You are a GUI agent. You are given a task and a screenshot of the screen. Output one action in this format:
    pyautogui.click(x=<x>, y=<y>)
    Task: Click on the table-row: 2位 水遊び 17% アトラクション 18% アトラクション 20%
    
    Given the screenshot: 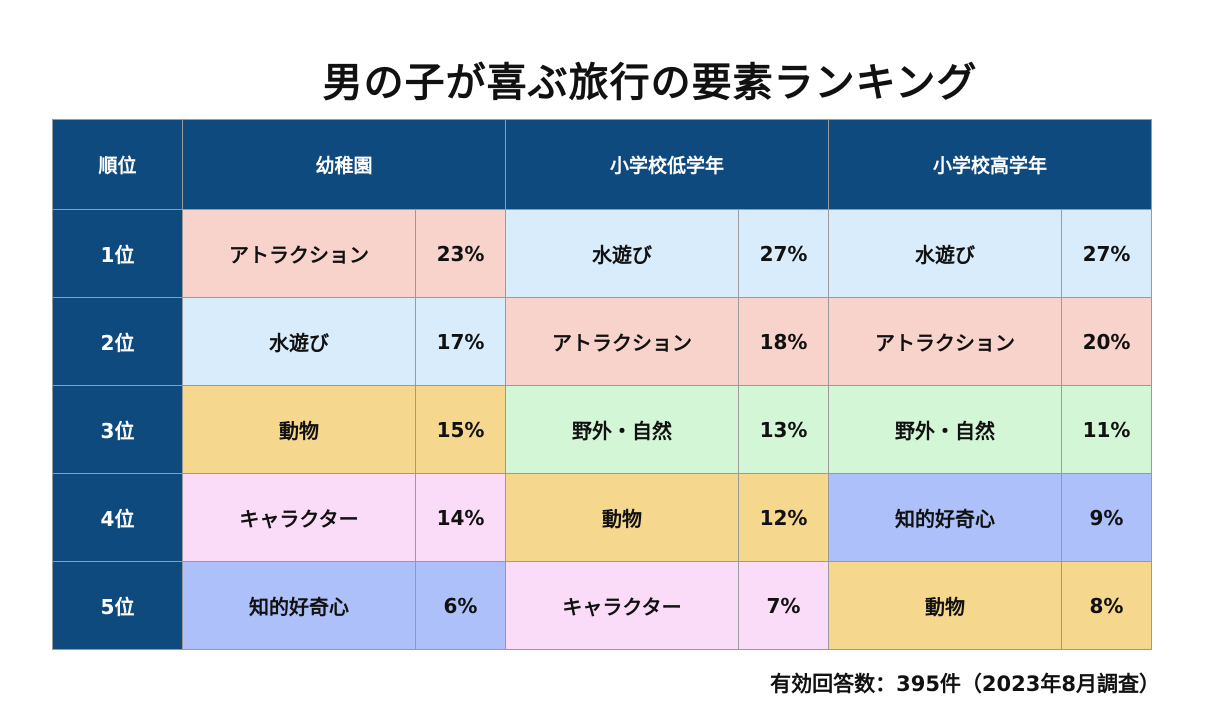 What is the action you would take?
    pyautogui.click(x=602, y=341)
    